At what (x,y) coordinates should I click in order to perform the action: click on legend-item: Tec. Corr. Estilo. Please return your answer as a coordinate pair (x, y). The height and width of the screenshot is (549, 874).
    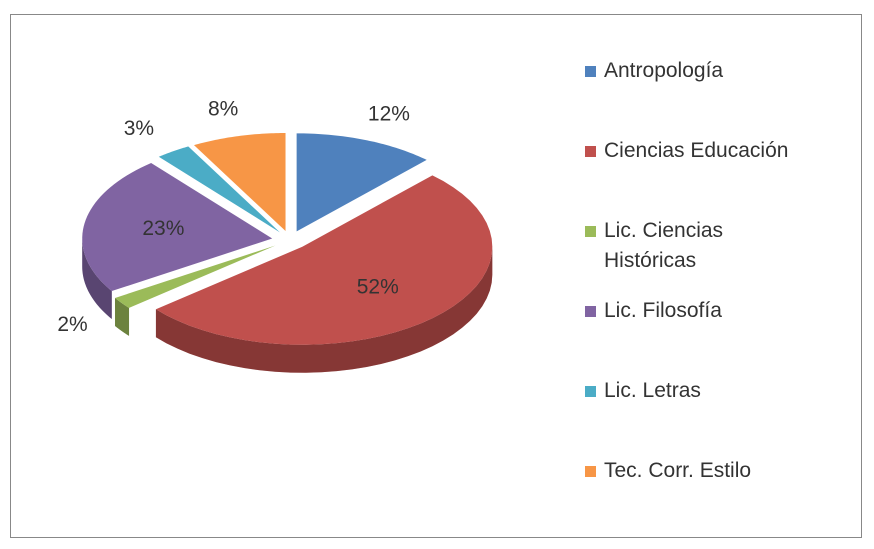
    Looking at the image, I should click on (700, 496).